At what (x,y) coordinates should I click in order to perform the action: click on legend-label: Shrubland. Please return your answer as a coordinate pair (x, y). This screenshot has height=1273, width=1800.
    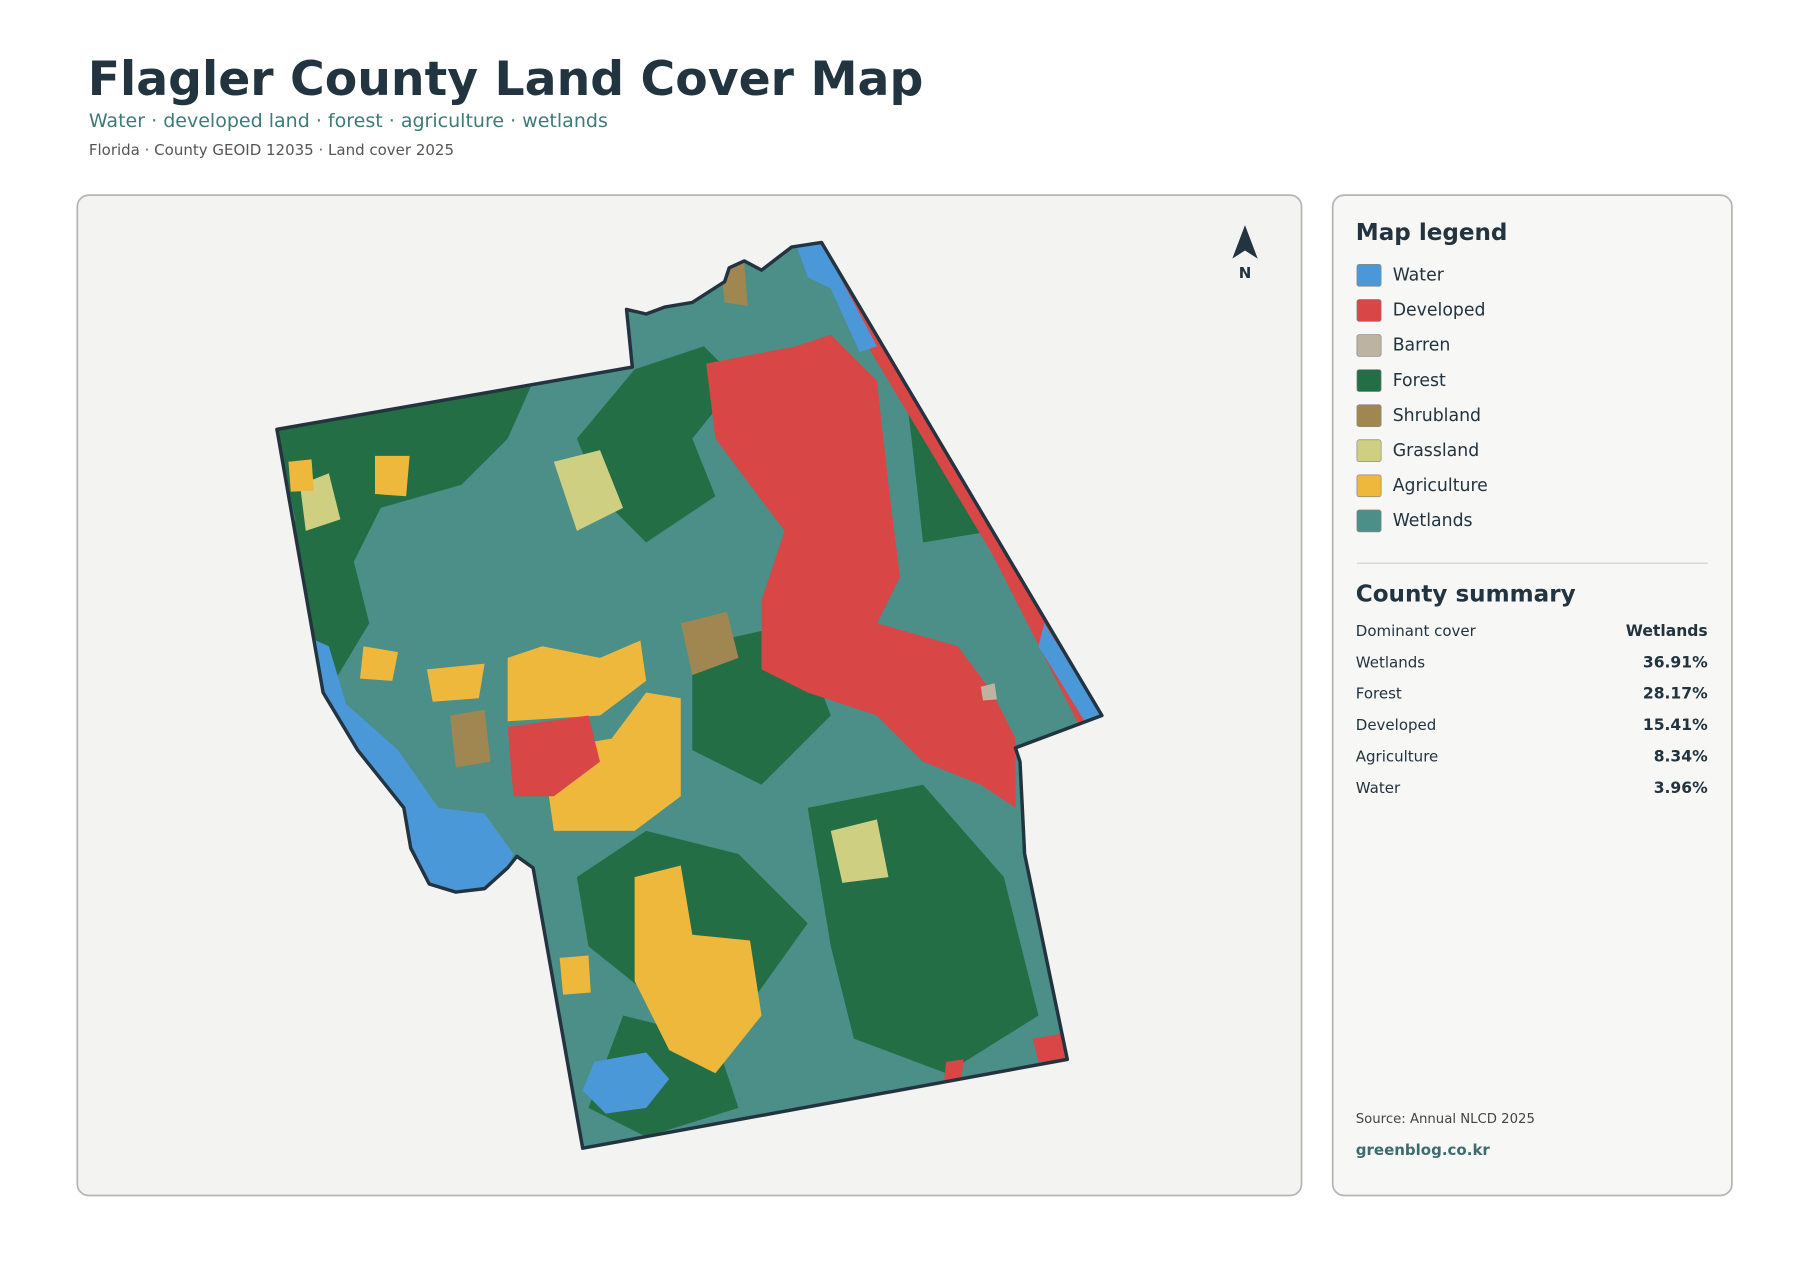
    Looking at the image, I should click on (1437, 416).